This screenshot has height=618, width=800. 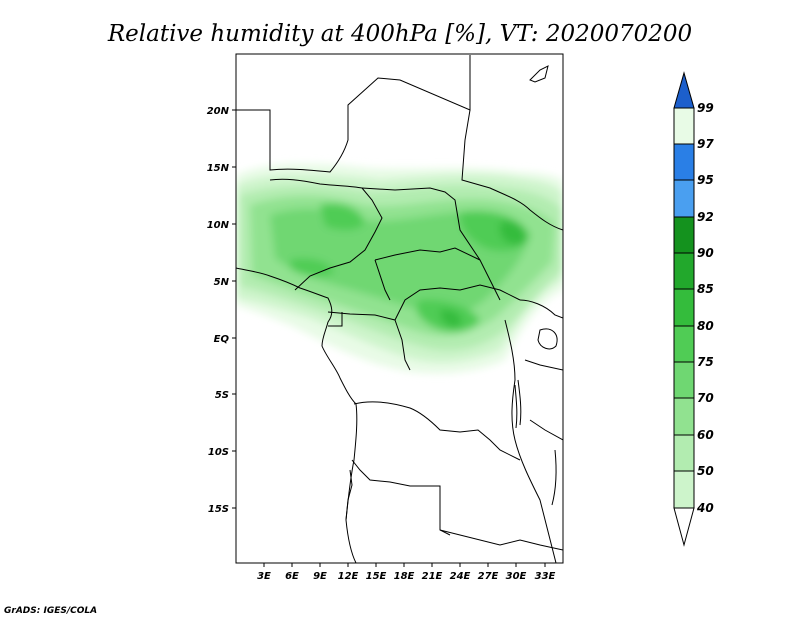 I want to click on border-cameroon-car, so click(x=427, y=274).